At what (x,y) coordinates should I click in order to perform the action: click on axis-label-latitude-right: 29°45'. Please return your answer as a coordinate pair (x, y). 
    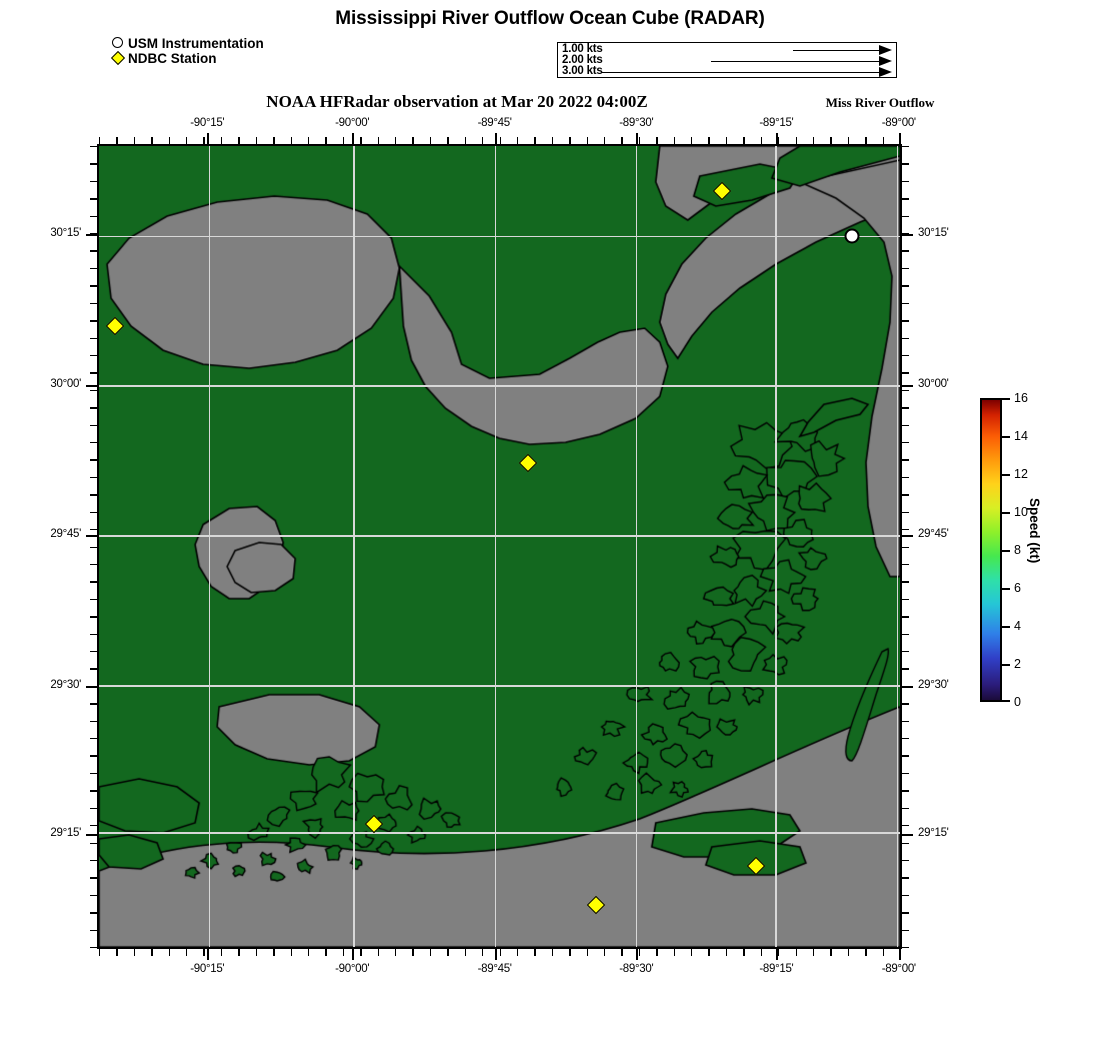
    Looking at the image, I should click on (933, 534).